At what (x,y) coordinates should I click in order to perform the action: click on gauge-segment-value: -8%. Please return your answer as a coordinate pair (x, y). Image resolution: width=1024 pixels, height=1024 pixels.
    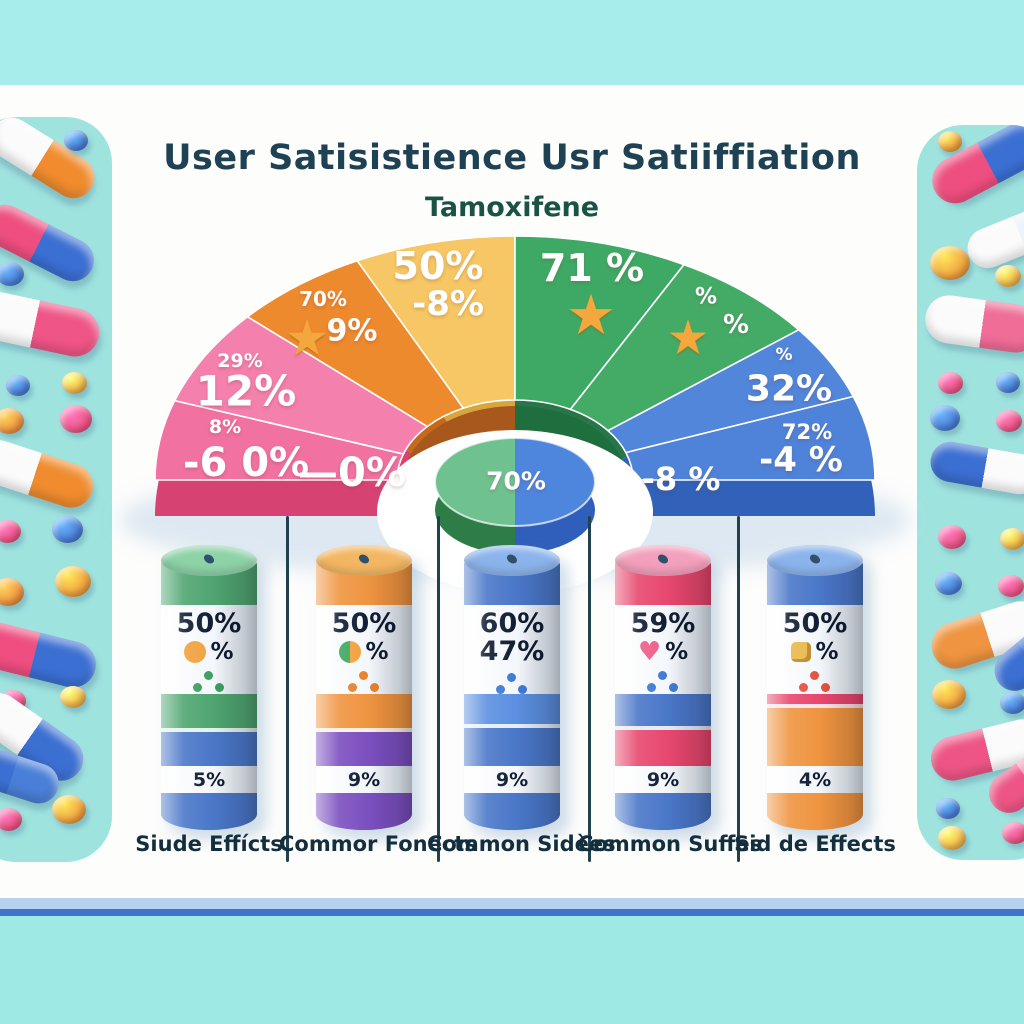
    Looking at the image, I should click on (448, 304).